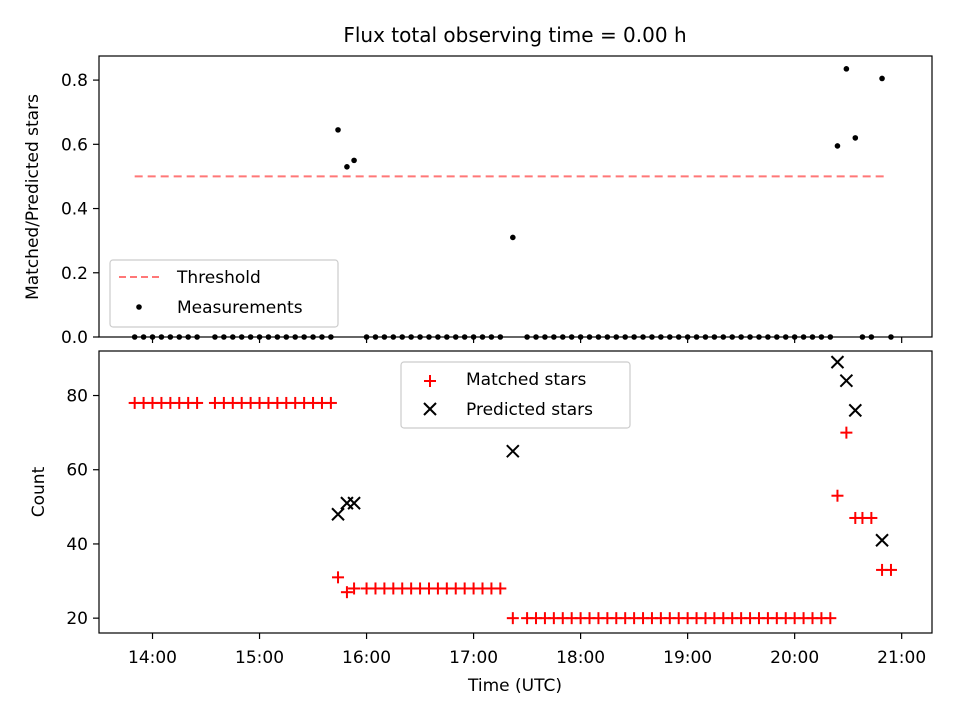 This screenshot has width=960, height=720. Describe the element at coordinates (77, 545) in the screenshot. I see `bottom-y-tick-label: 40` at that location.